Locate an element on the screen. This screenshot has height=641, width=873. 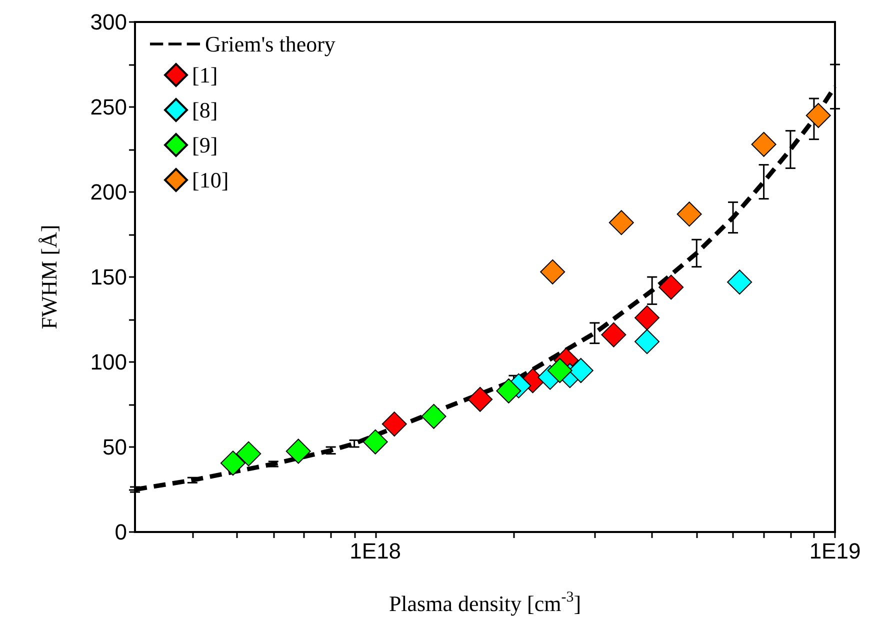
y-tick-label: 50 is located at coordinates (114, 447).